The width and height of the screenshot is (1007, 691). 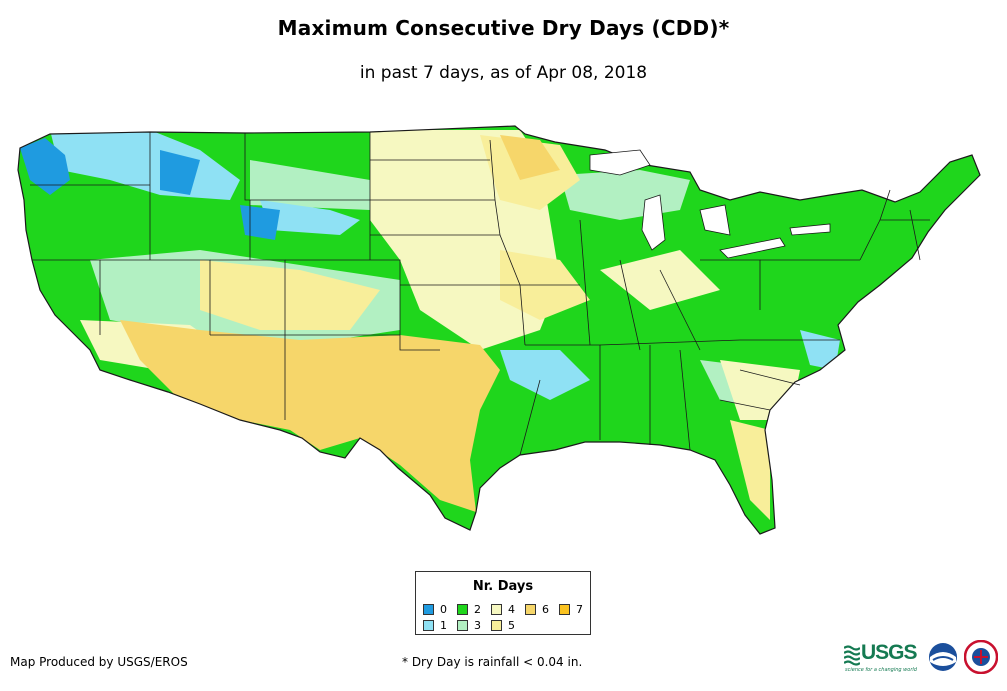 I want to click on lake-michigan, so click(x=653, y=222).